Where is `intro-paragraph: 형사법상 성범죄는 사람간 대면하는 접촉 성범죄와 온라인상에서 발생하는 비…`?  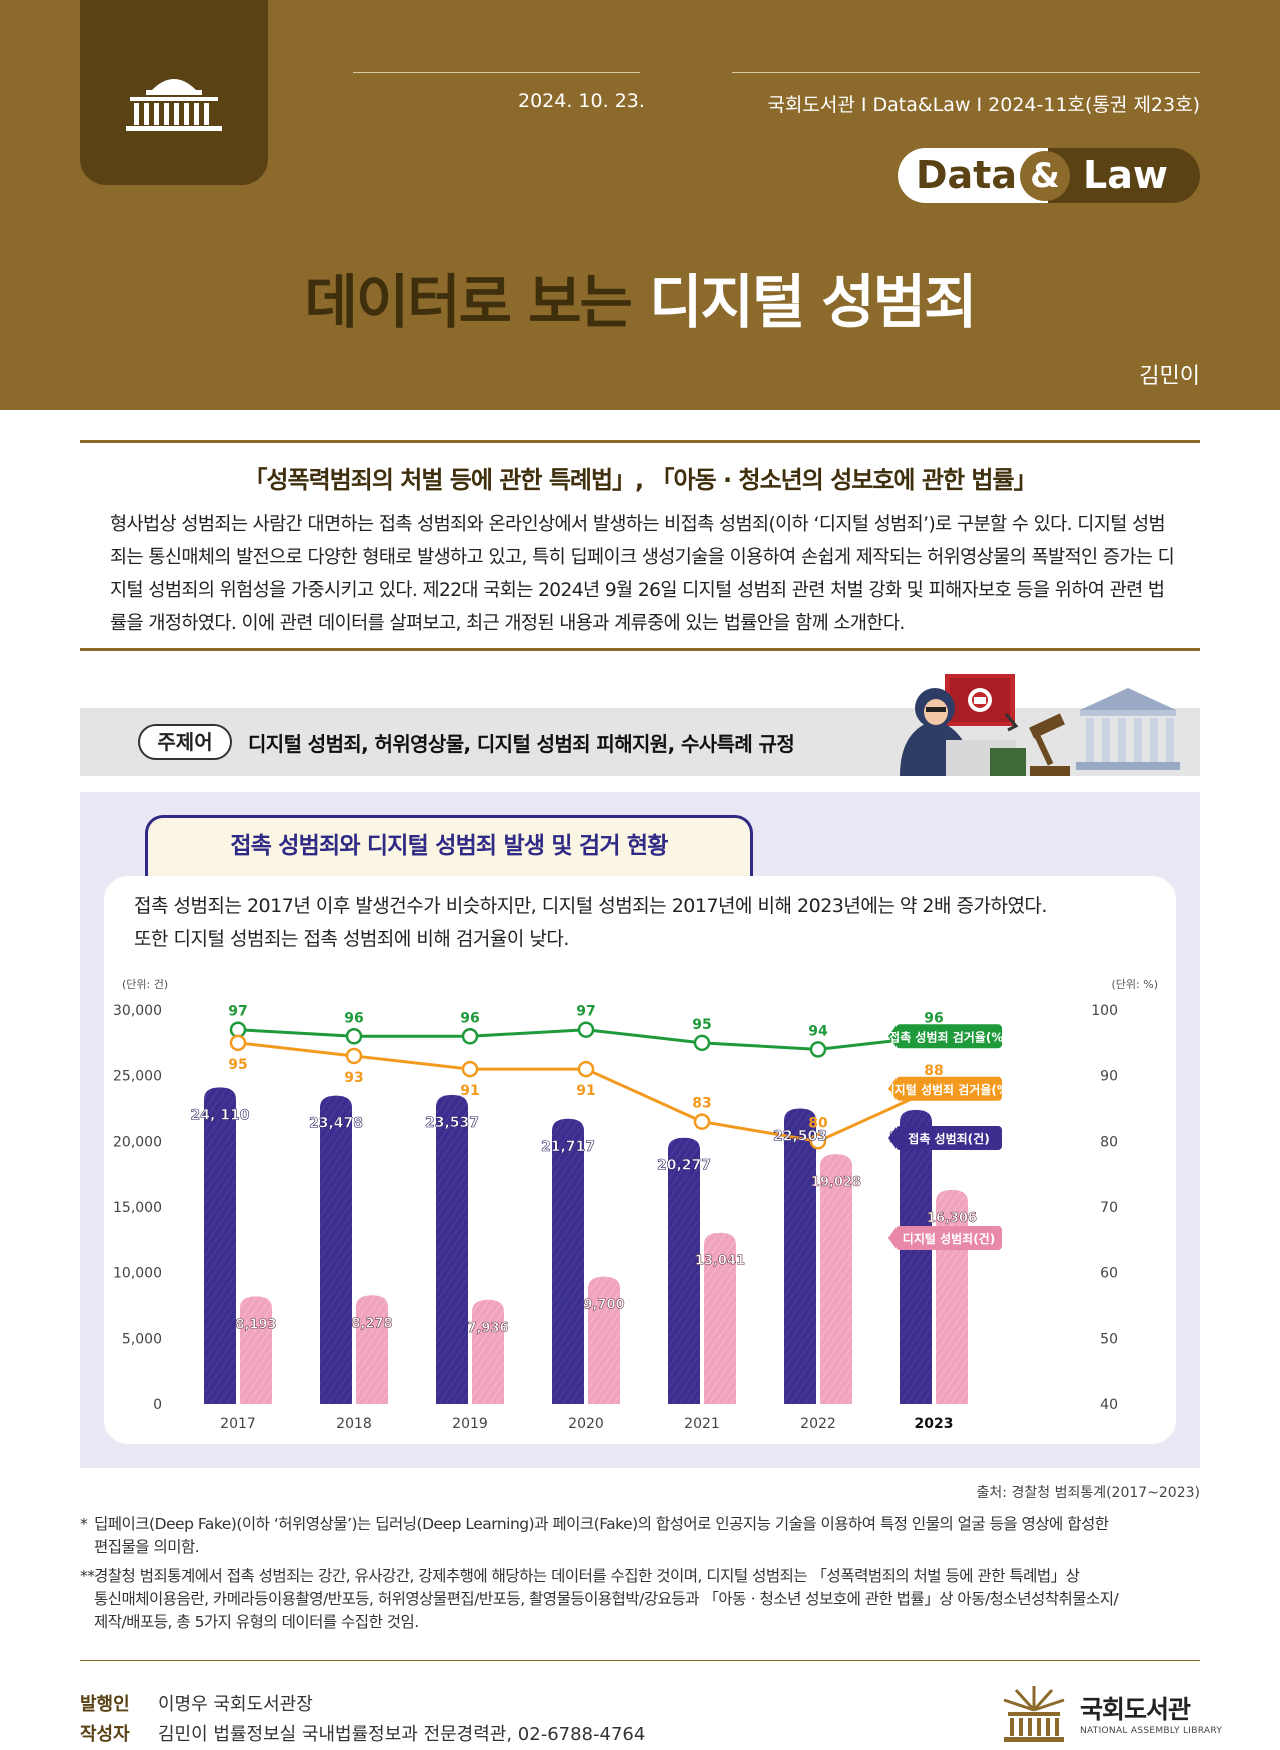
intro-paragraph: 형사법상 성범죄는 사람간 대면하는 접촉 성범죄와 온라인상에서 발생하는 비… is located at coordinates (642, 574).